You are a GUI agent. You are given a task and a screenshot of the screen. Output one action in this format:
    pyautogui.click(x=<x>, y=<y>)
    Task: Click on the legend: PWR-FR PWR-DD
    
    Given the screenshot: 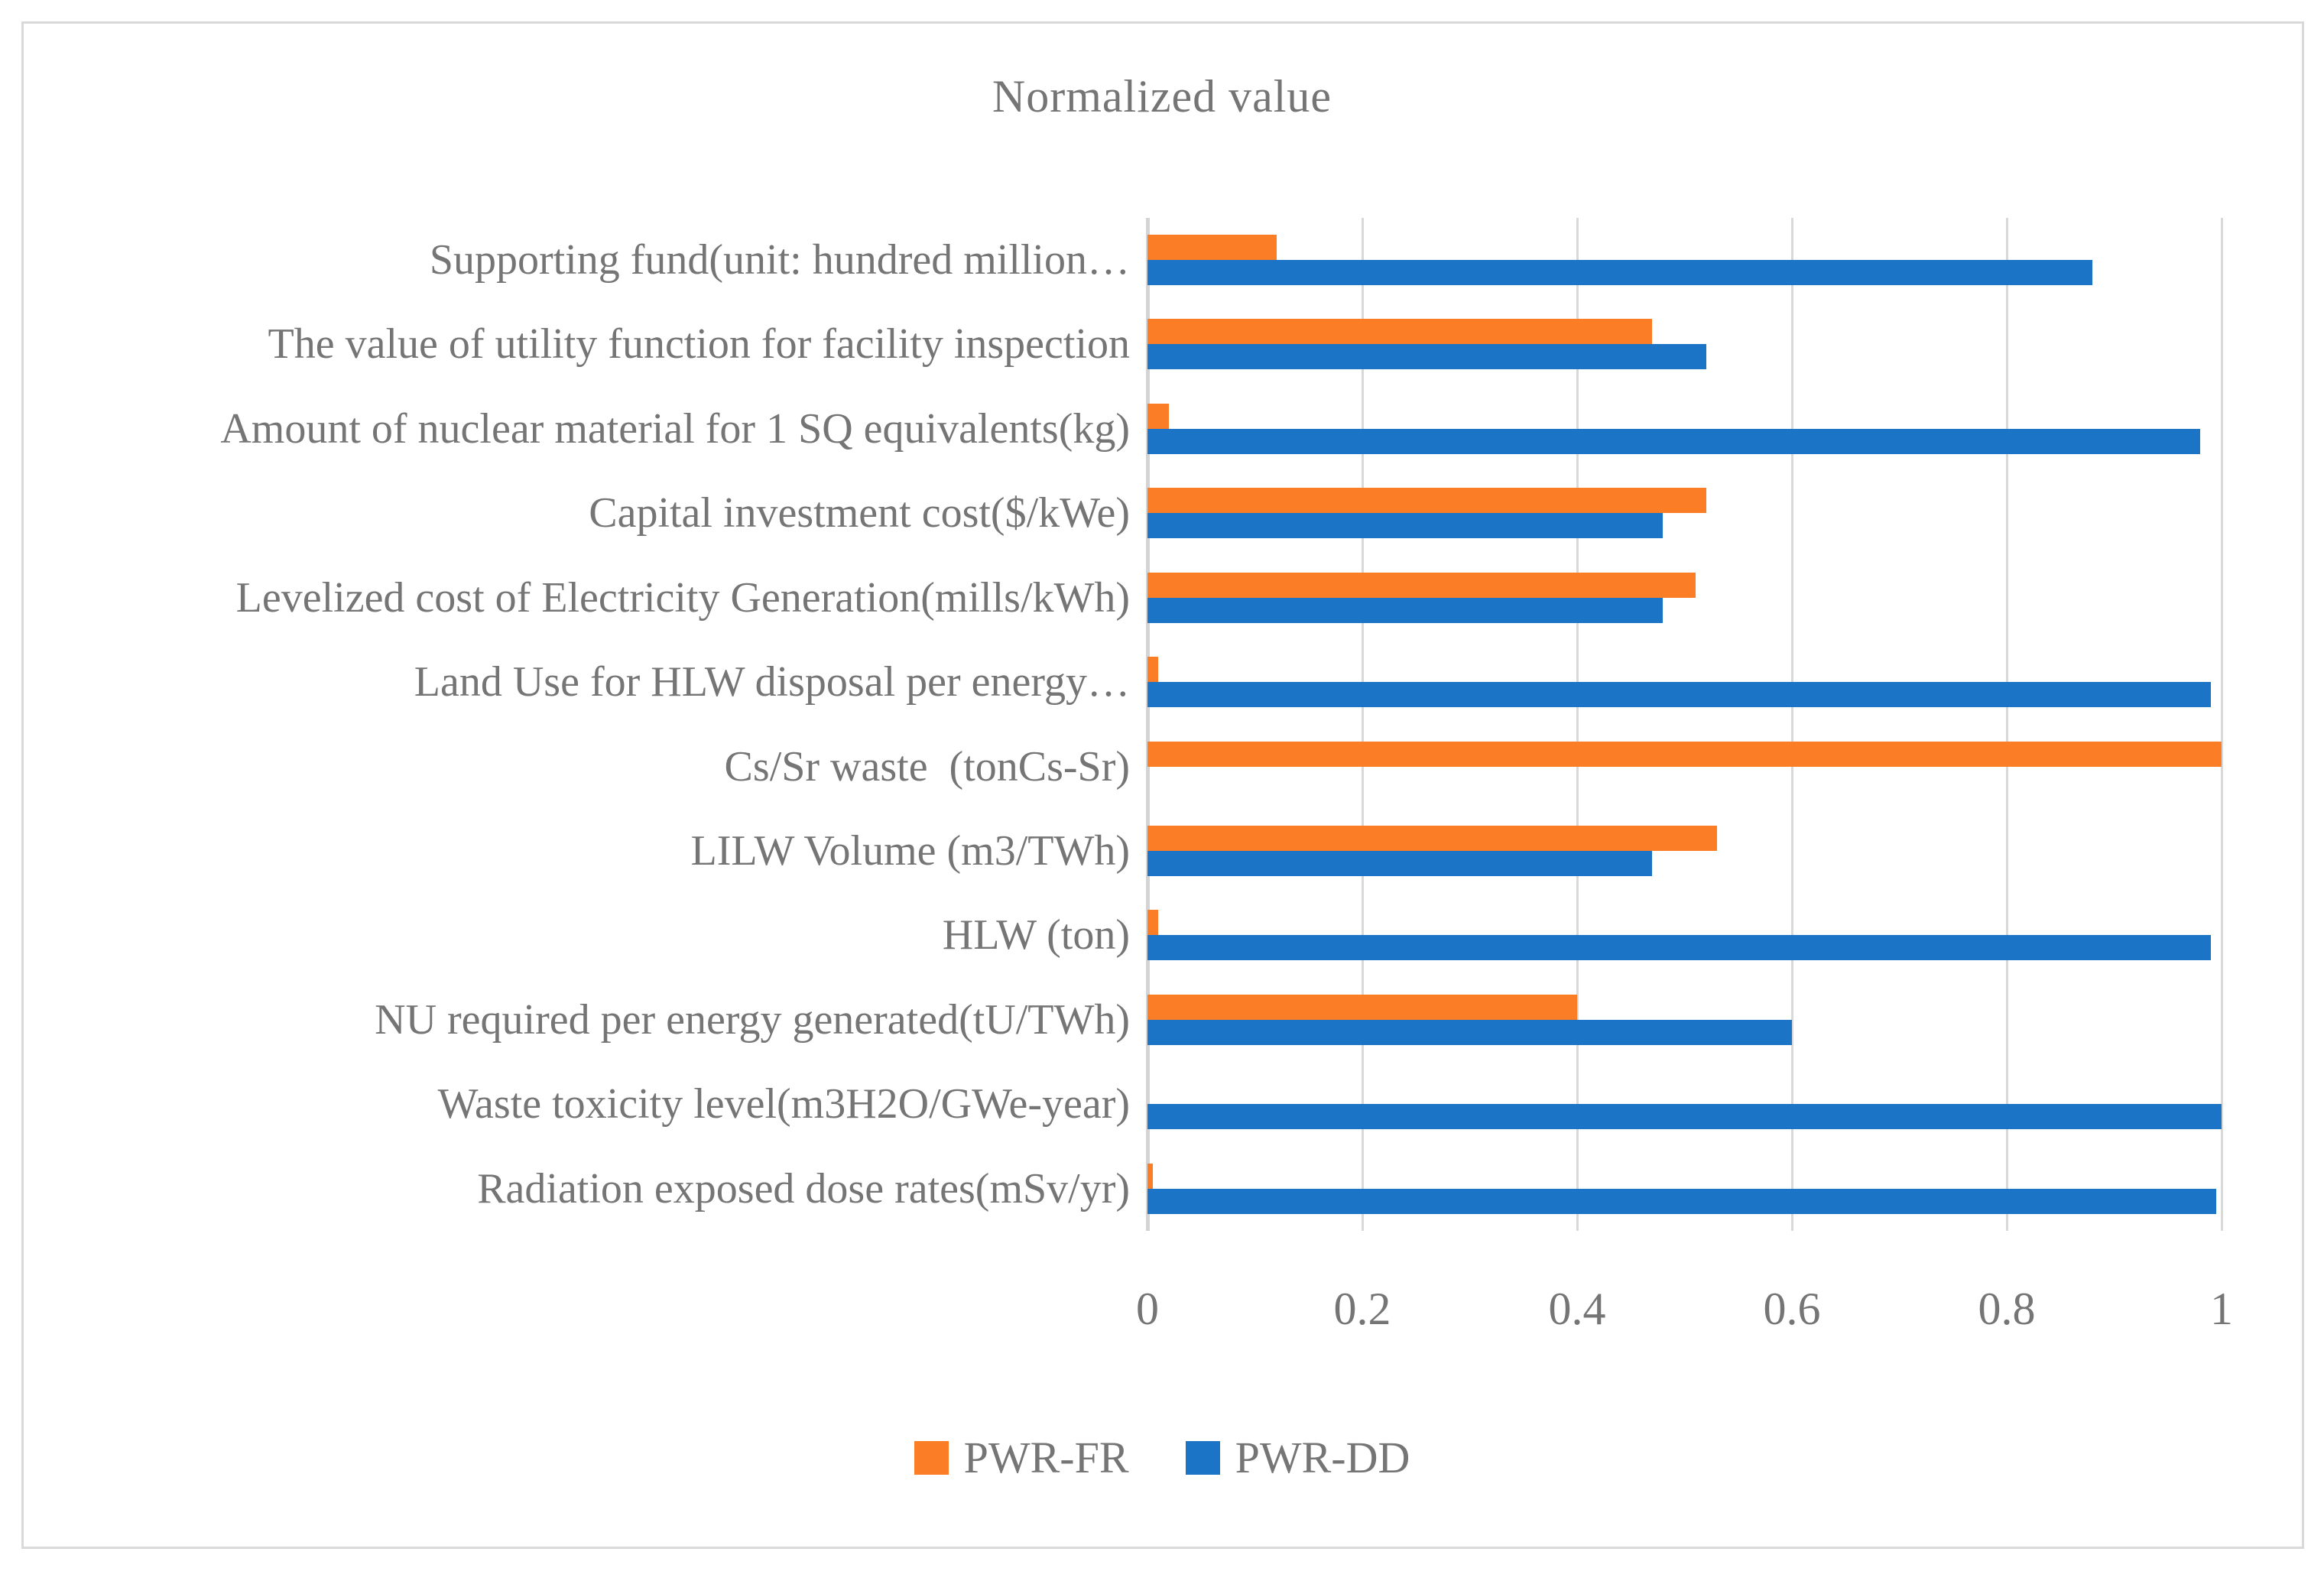 What is the action you would take?
    pyautogui.click(x=1162, y=1458)
    